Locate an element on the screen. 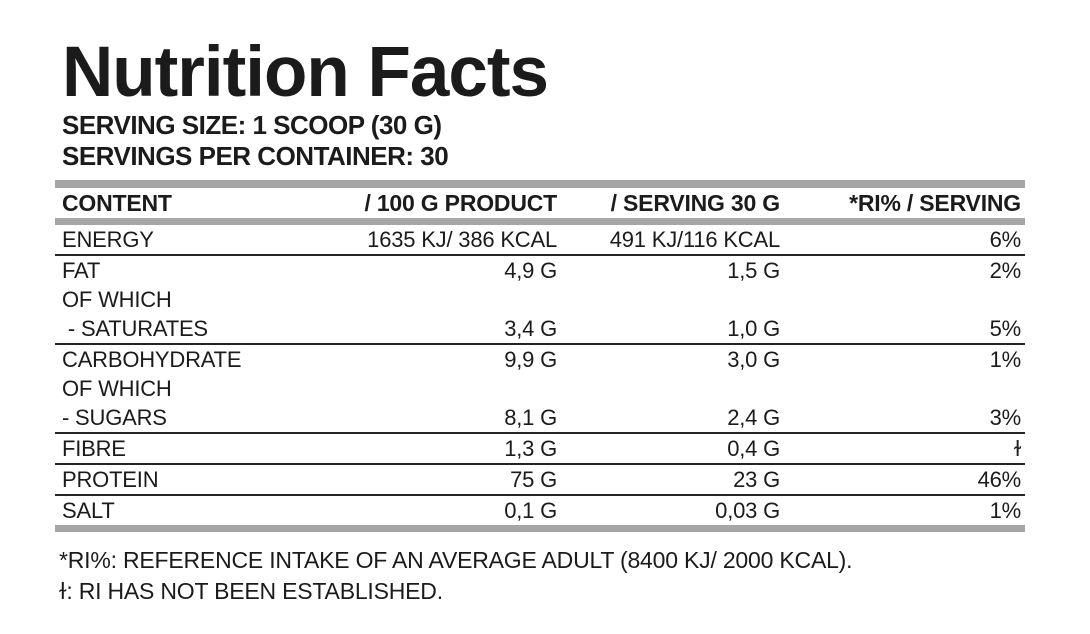 Image resolution: width=1090 pixels, height=634 pixels. table-top-bar is located at coordinates (540, 184).